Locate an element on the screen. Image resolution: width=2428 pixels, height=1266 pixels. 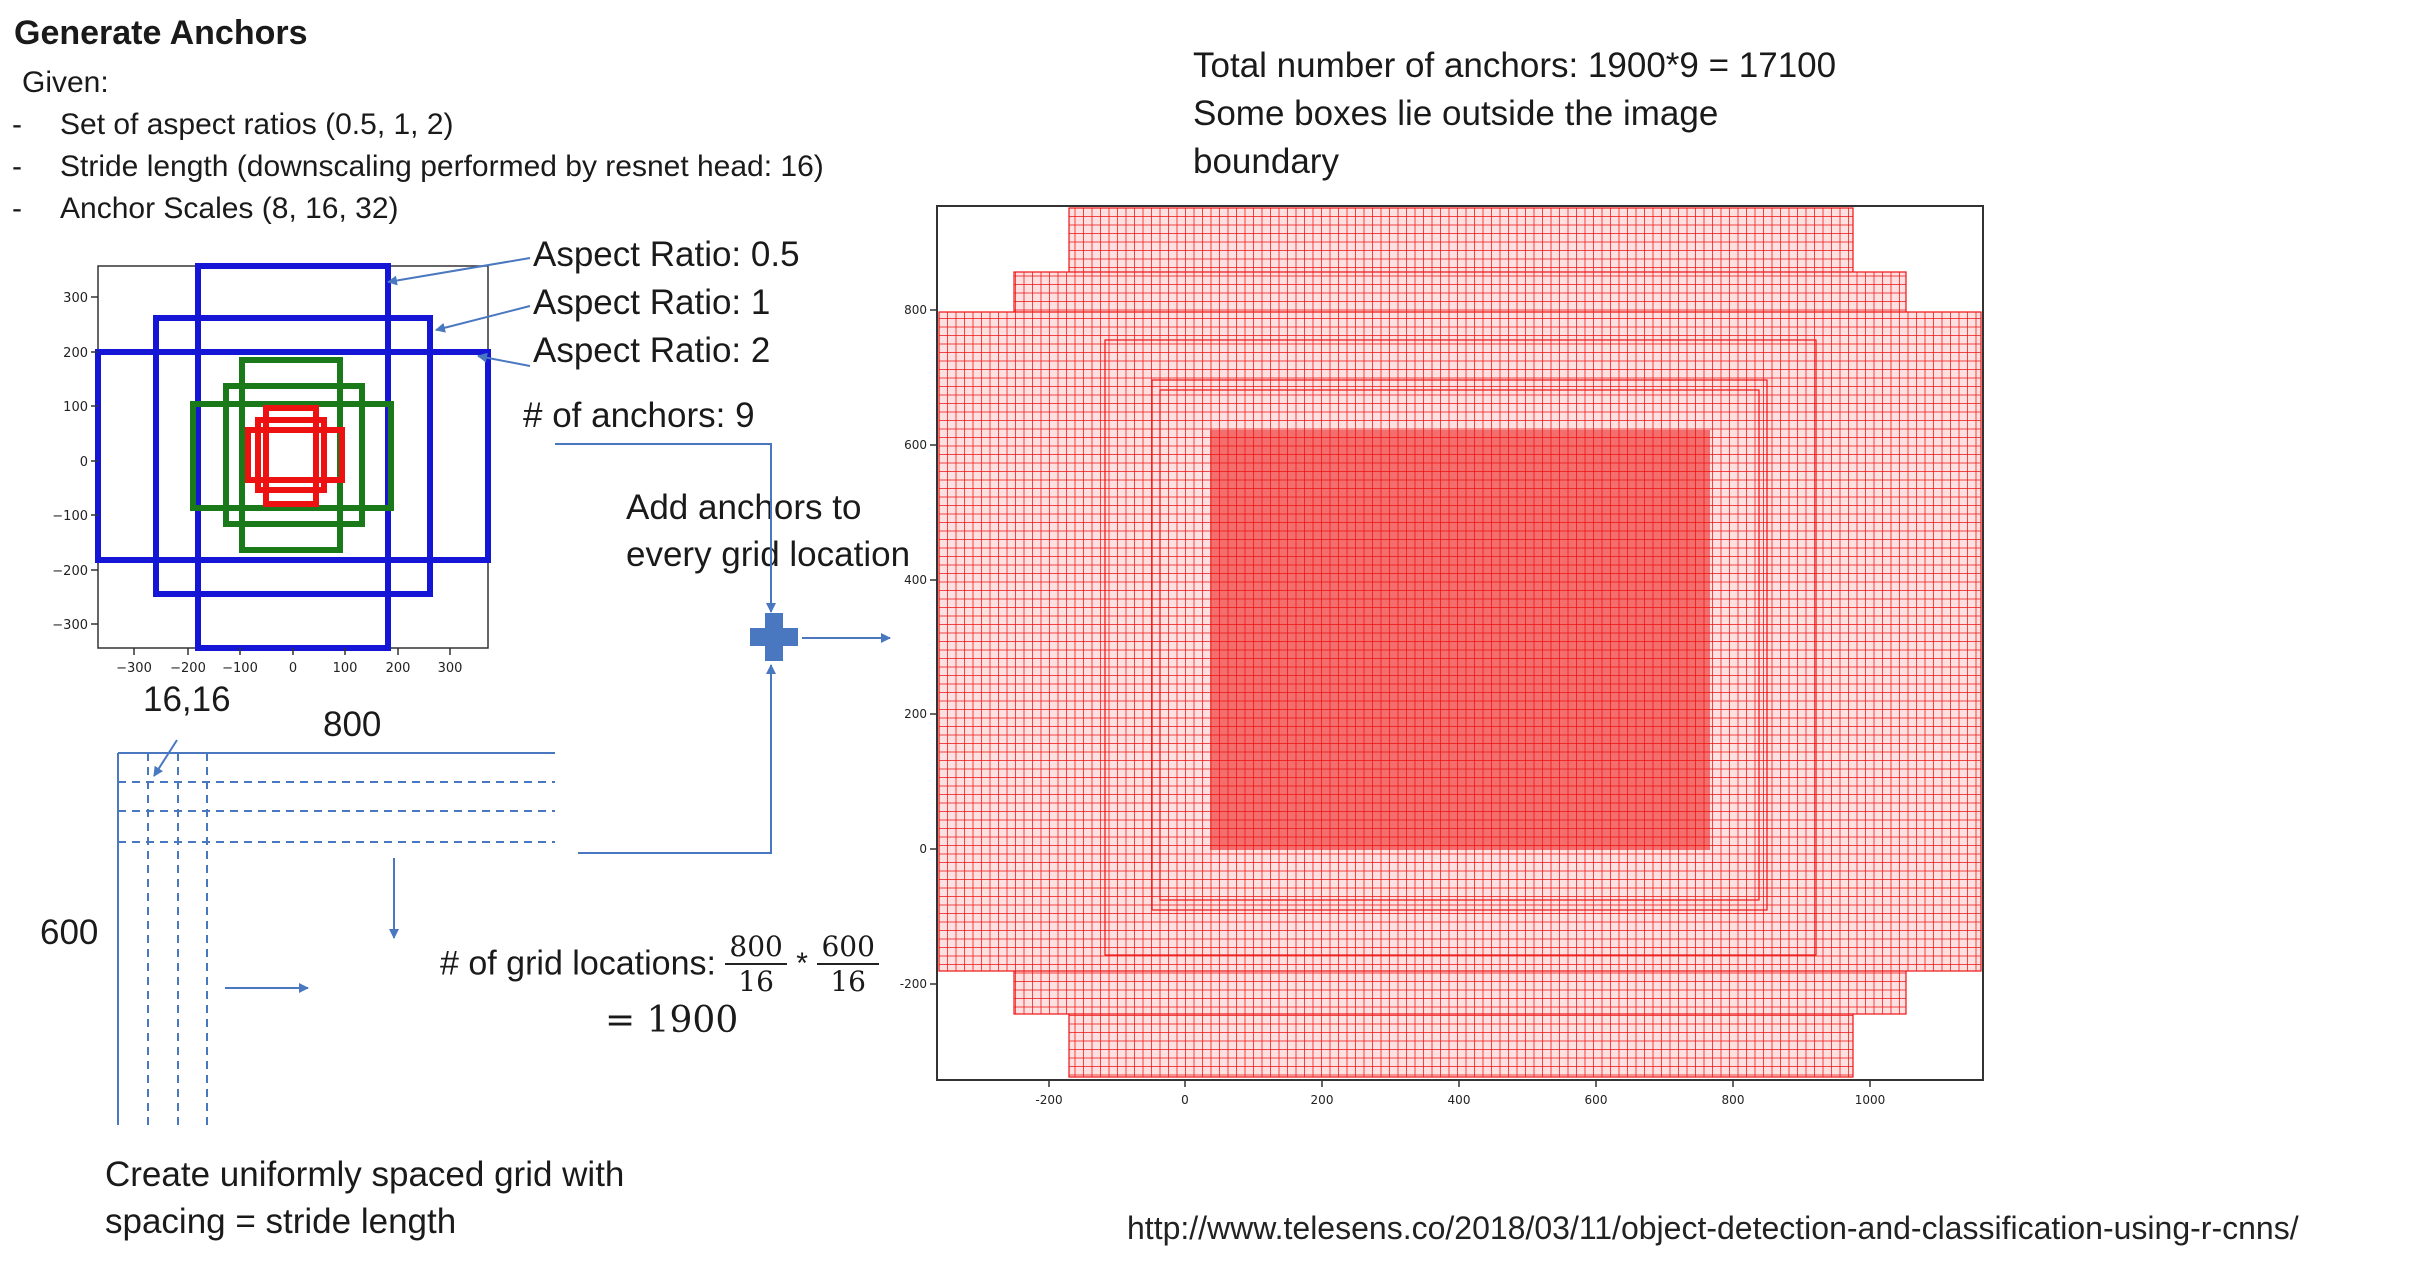
small-y-tick-label: 0 is located at coordinates (84, 462).